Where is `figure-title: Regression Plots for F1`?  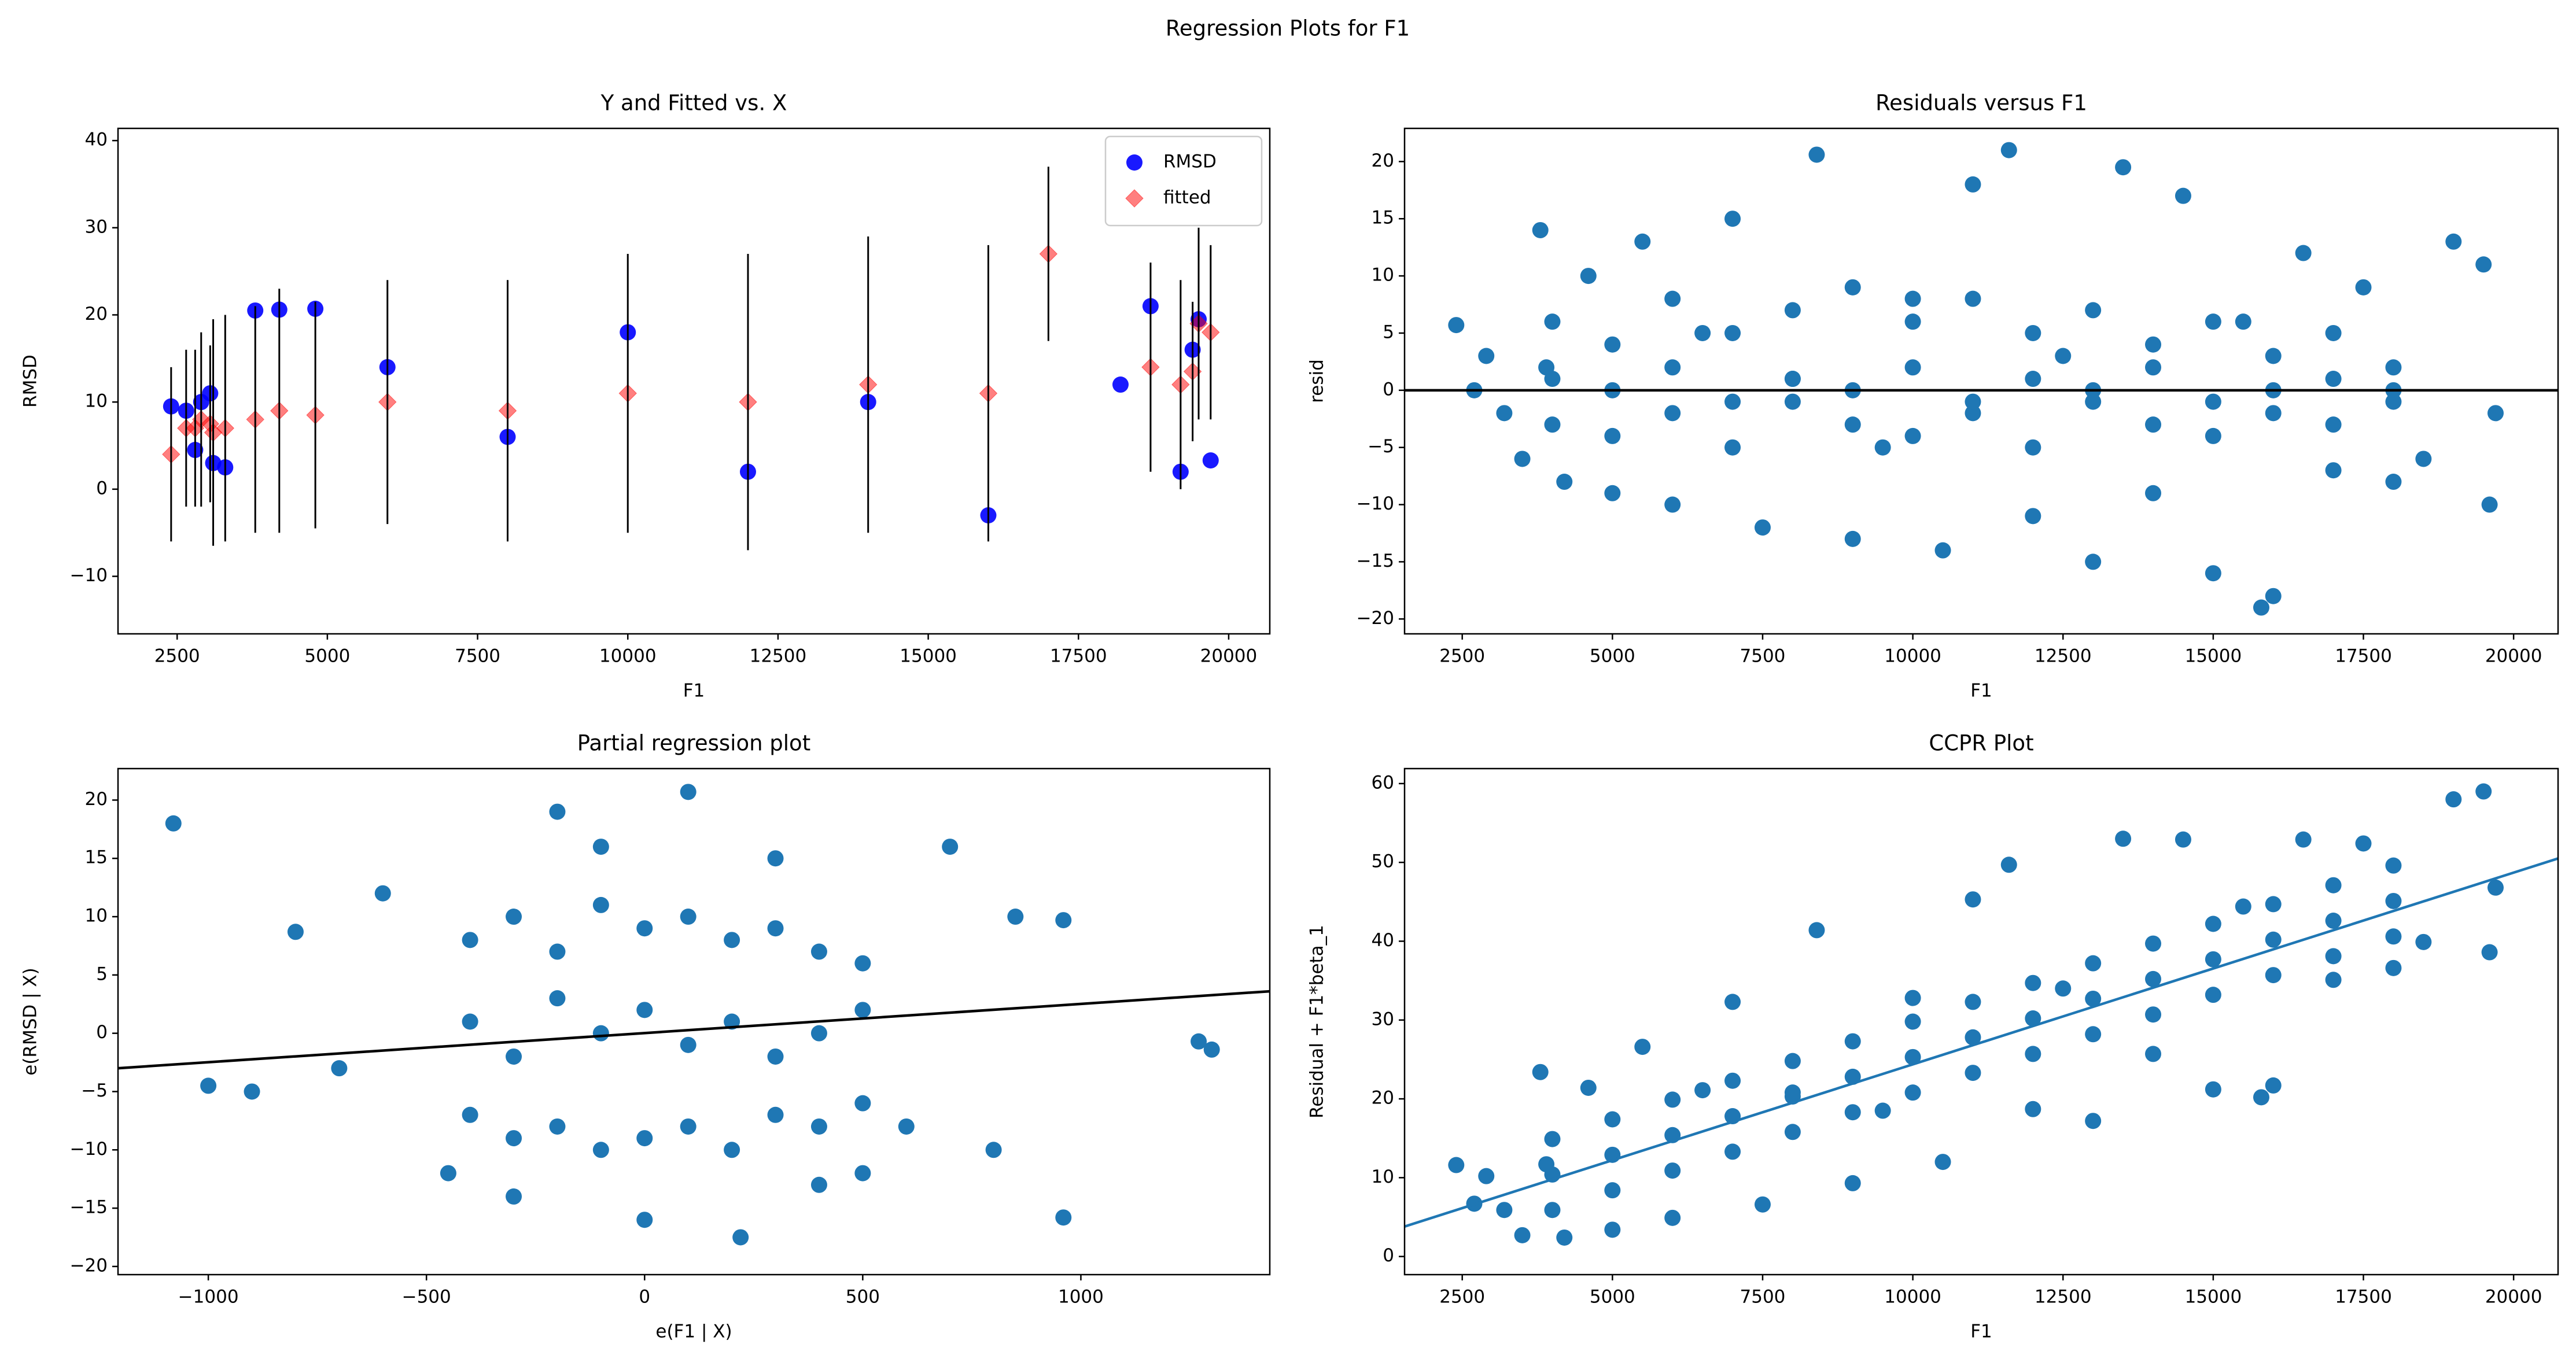 figure-title: Regression Plots for F1 is located at coordinates (1288, 29).